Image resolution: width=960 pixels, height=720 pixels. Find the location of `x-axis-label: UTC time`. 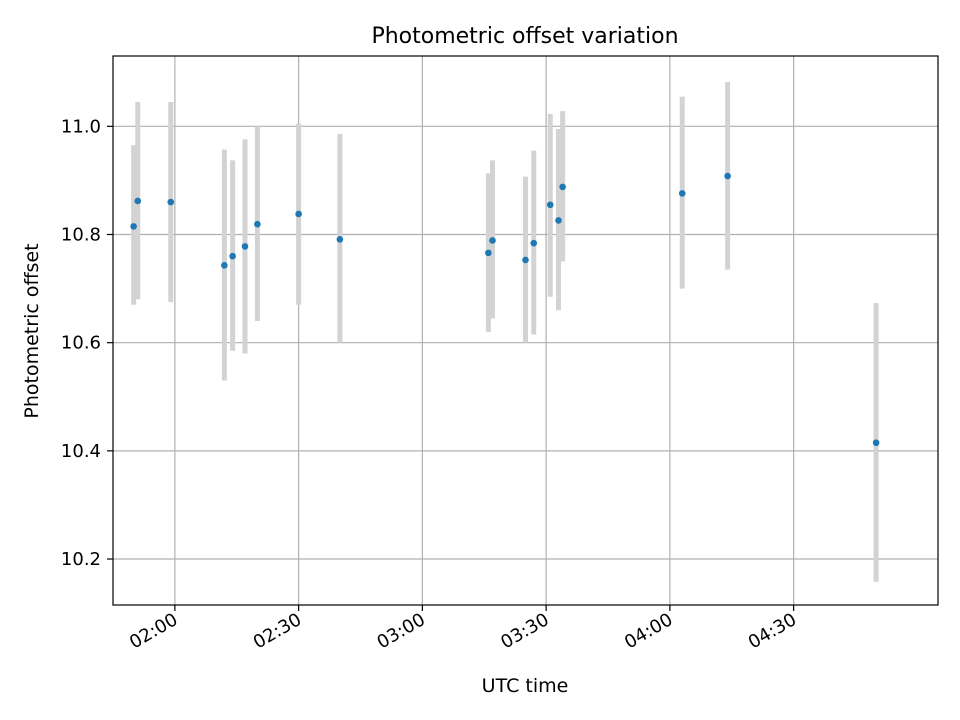

x-axis-label: UTC time is located at coordinates (525, 686).